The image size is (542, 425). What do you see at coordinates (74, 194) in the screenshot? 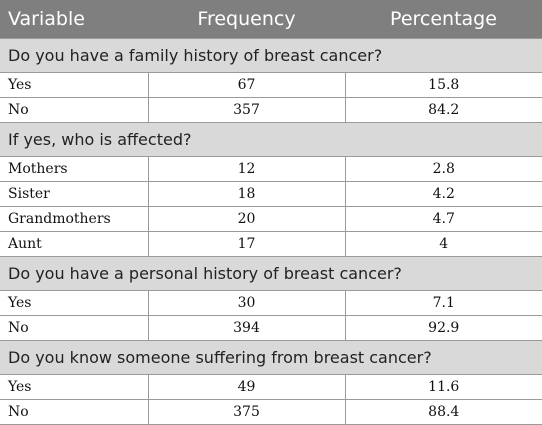
I see `row-label: Sister` at bounding box center [74, 194].